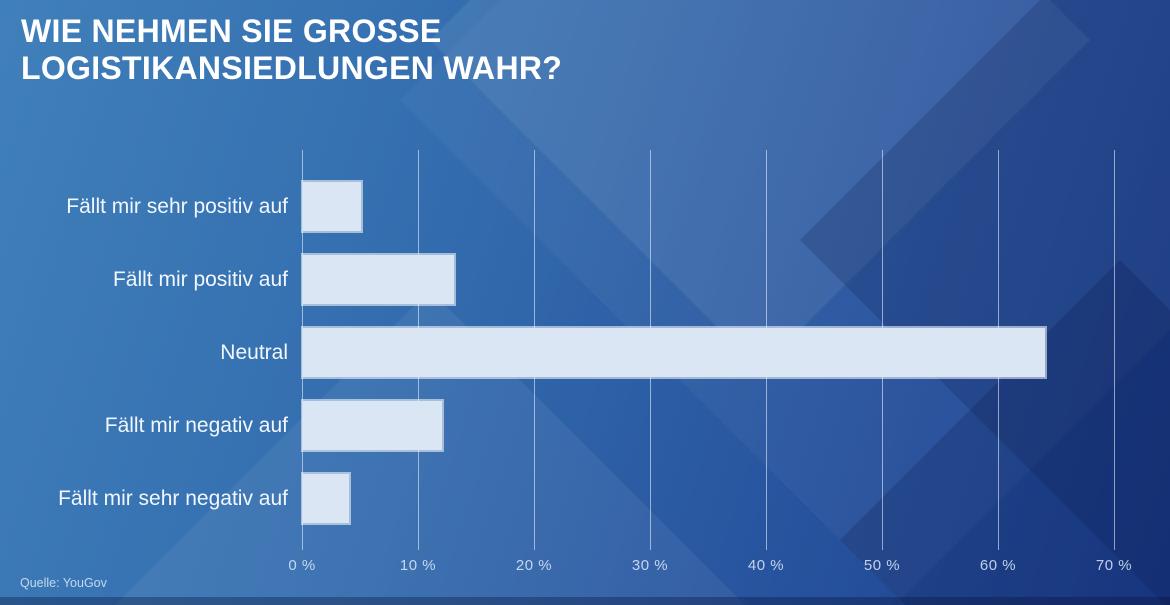 The width and height of the screenshot is (1170, 605). What do you see at coordinates (998, 565) in the screenshot?
I see `x-tick-label-60: 60 %` at bounding box center [998, 565].